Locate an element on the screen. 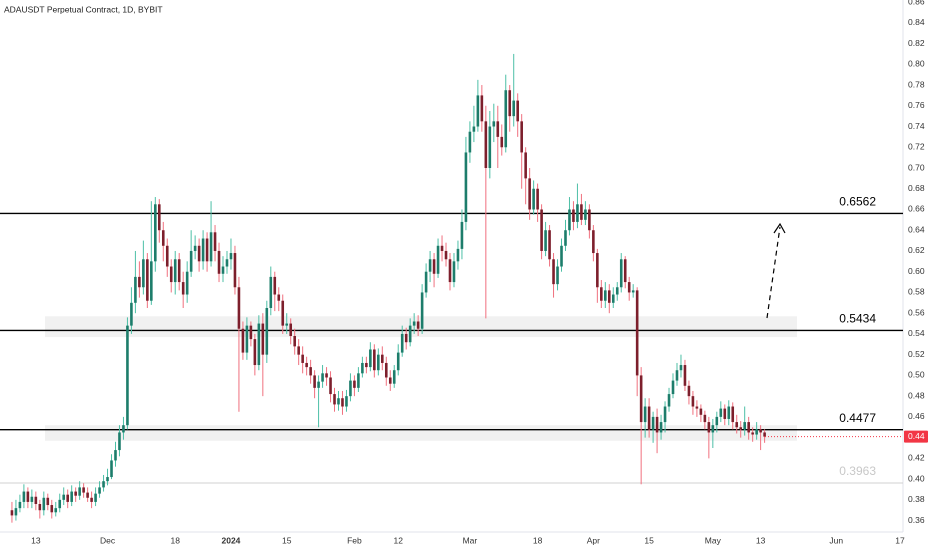 The width and height of the screenshot is (932, 550). y-tick-label: 0.48 is located at coordinates (916, 395).